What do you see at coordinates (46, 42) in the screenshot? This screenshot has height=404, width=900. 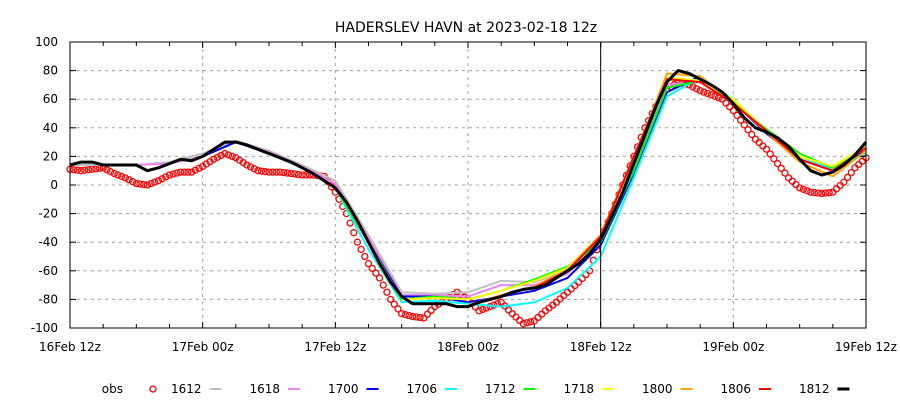 I see `y-tick-label: 100` at bounding box center [46, 42].